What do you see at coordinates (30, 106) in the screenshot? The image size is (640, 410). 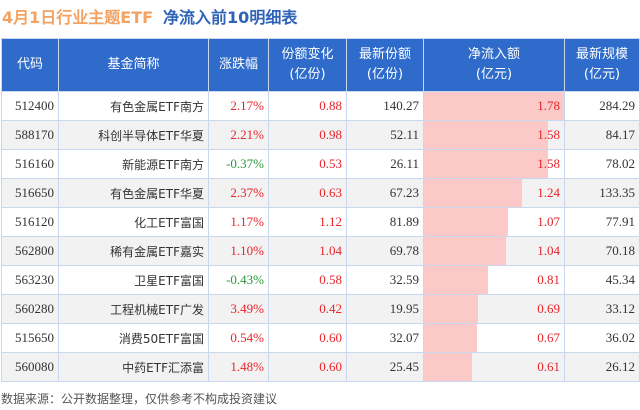 I see `cell-code: 512400` at bounding box center [30, 106].